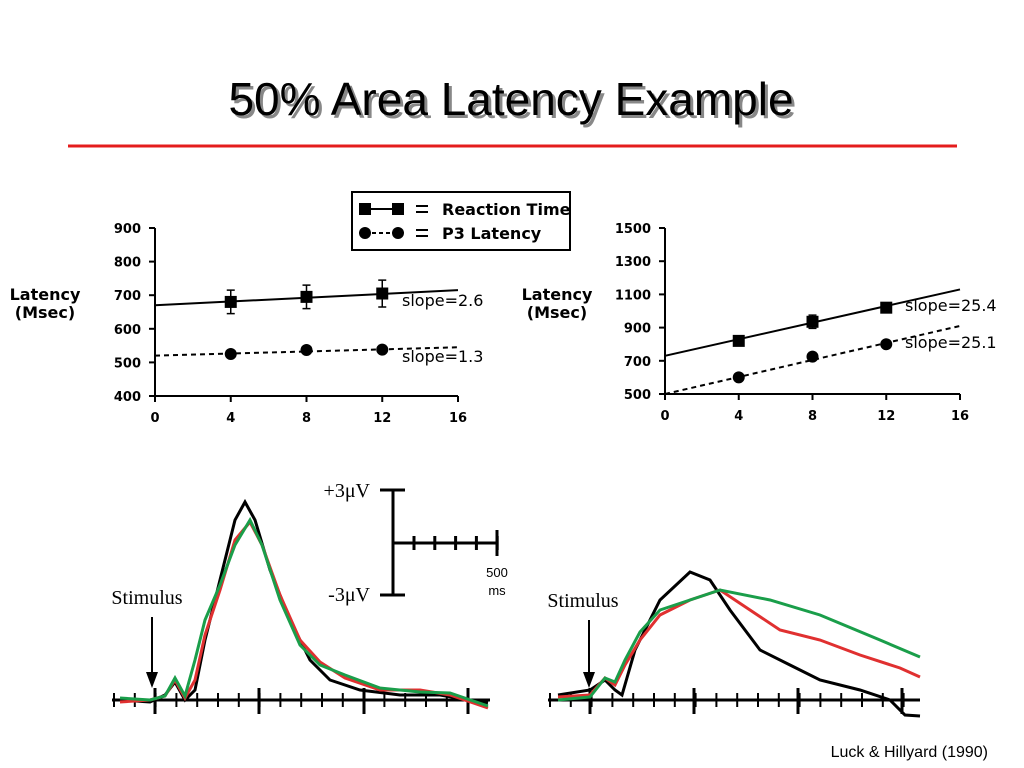 The width and height of the screenshot is (1024, 768). Describe the element at coordinates (951, 305) in the screenshot. I see `slope-annotation: slope=25.4` at that location.